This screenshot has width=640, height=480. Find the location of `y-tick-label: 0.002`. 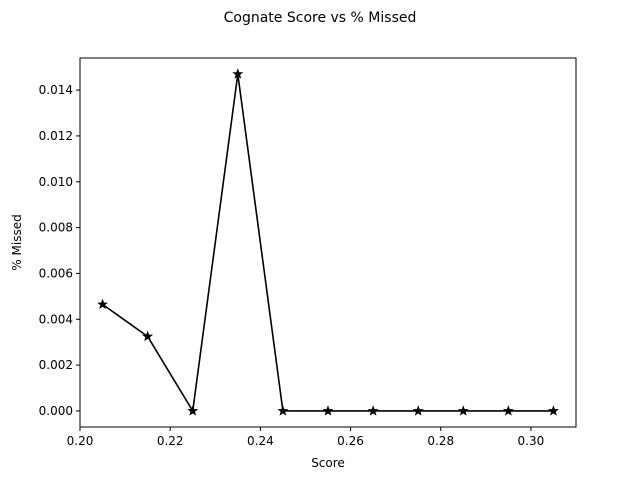

y-tick-label: 0.002 is located at coordinates (56, 365).